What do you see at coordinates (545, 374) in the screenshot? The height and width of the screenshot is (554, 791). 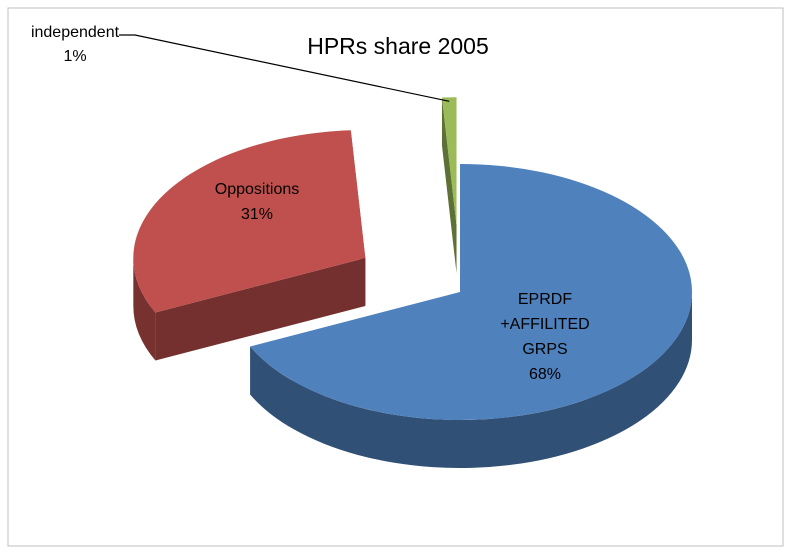 I see `slice-value-label: 68%` at bounding box center [545, 374].